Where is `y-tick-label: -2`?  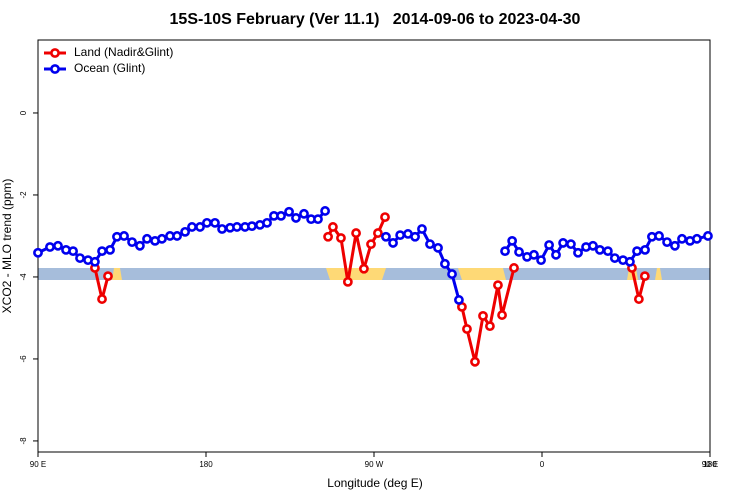 y-tick-label: -2 is located at coordinates (23, 195).